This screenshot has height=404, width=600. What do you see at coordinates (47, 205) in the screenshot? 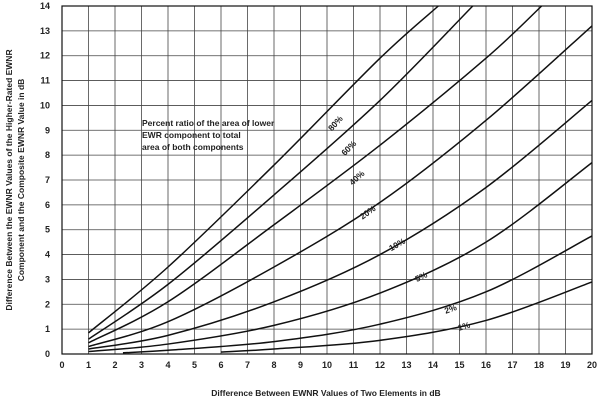
I see `y-tick-label: 6` at bounding box center [47, 205].